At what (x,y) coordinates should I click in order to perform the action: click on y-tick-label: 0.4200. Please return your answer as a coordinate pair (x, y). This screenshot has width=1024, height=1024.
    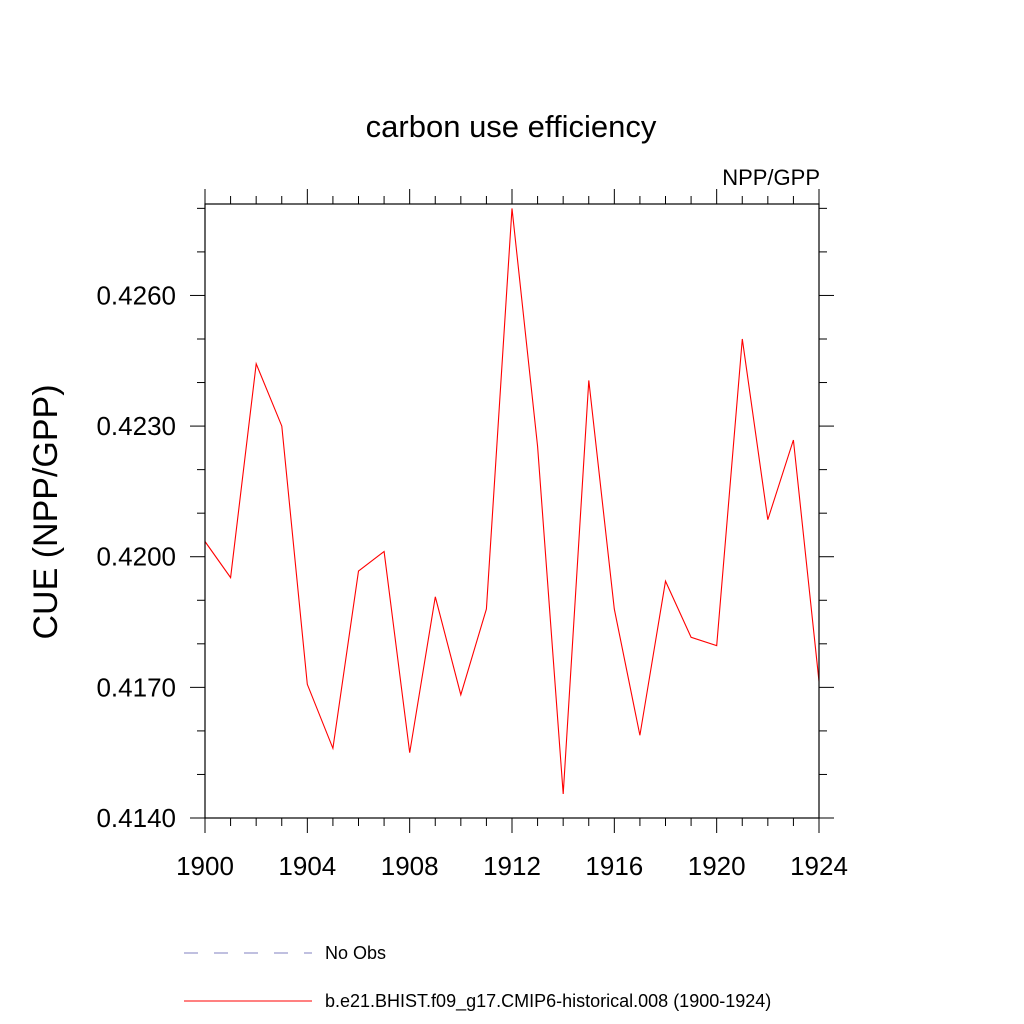
    Looking at the image, I should click on (136, 557).